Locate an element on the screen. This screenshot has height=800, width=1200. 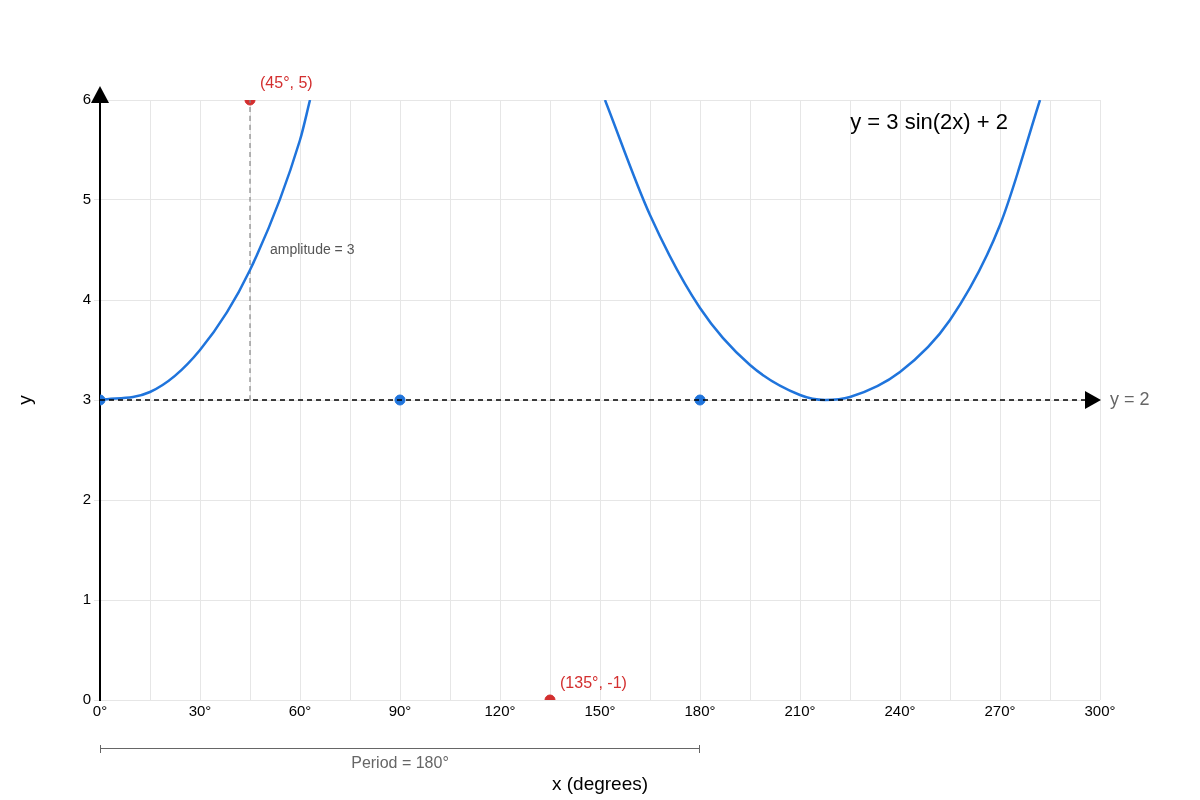
data-label: (45°, 5) is located at coordinates (286, 83).